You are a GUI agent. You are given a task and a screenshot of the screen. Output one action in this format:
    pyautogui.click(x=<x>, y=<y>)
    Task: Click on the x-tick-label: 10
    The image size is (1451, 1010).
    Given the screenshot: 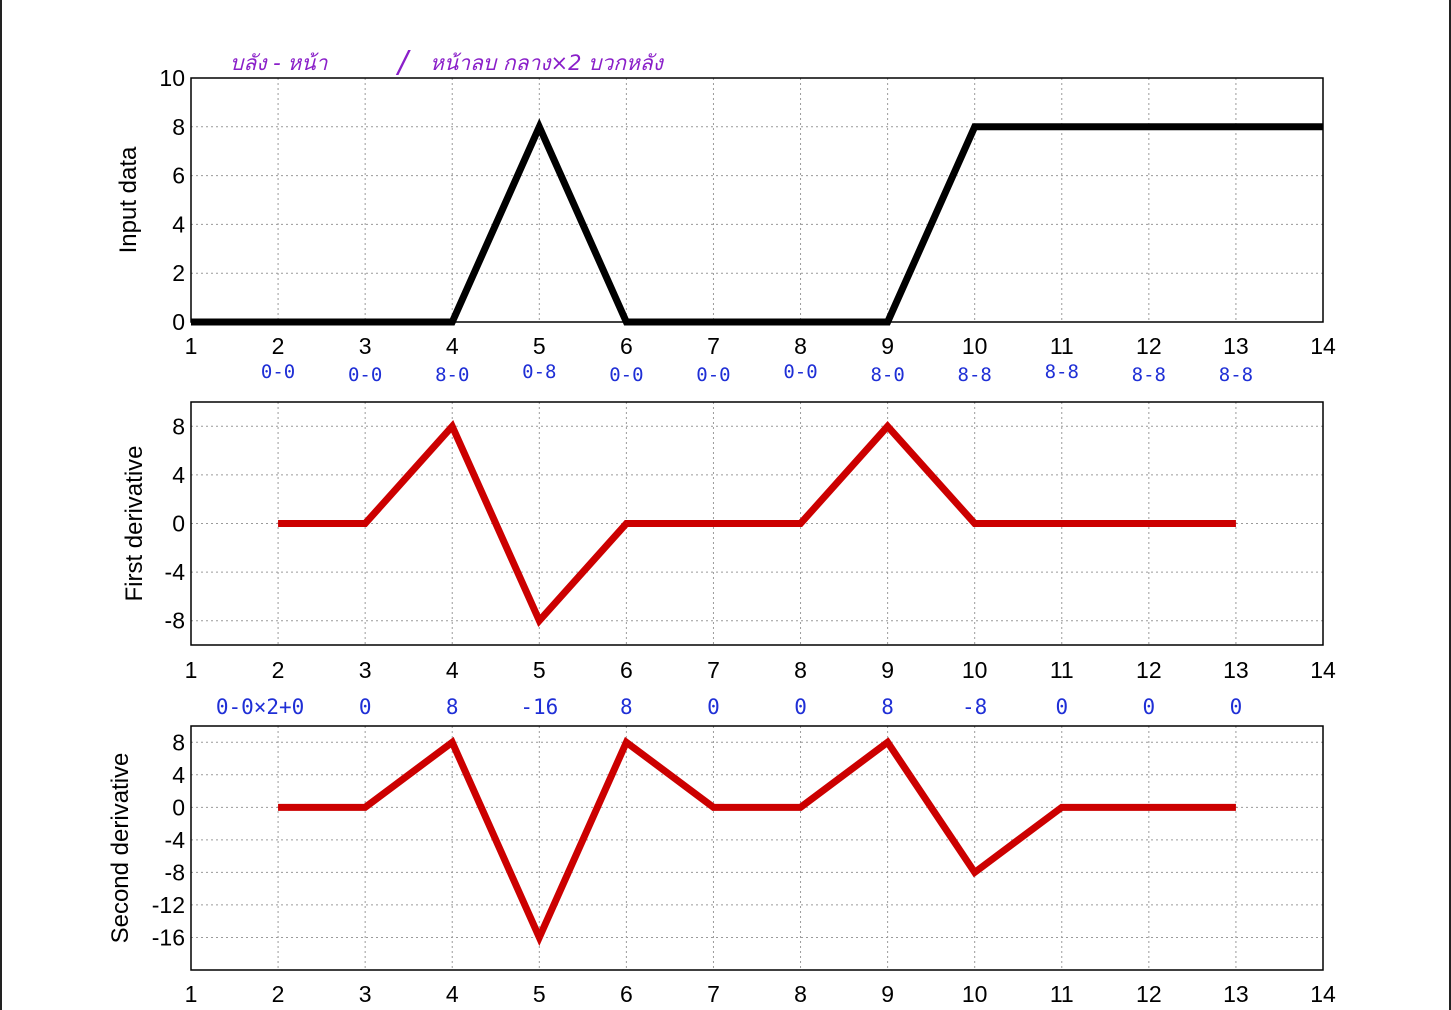 What is the action you would take?
    pyautogui.click(x=975, y=670)
    